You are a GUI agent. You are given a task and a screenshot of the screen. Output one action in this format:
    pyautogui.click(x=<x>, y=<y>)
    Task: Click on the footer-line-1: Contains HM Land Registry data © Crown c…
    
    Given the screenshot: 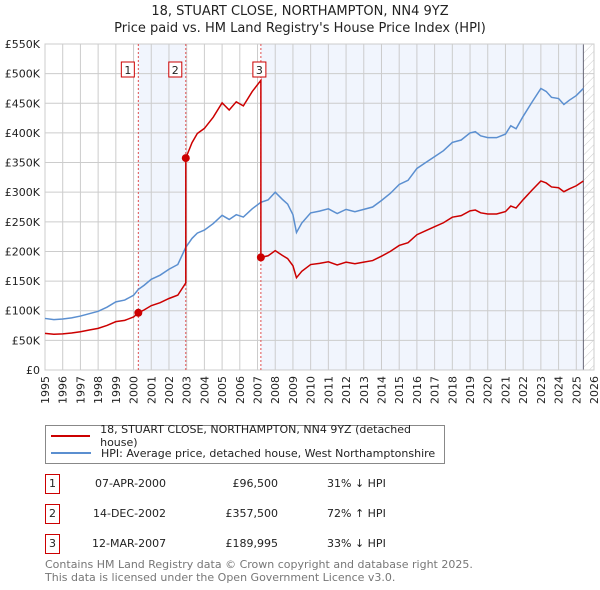 What is the action you would take?
    pyautogui.click(x=259, y=564)
    